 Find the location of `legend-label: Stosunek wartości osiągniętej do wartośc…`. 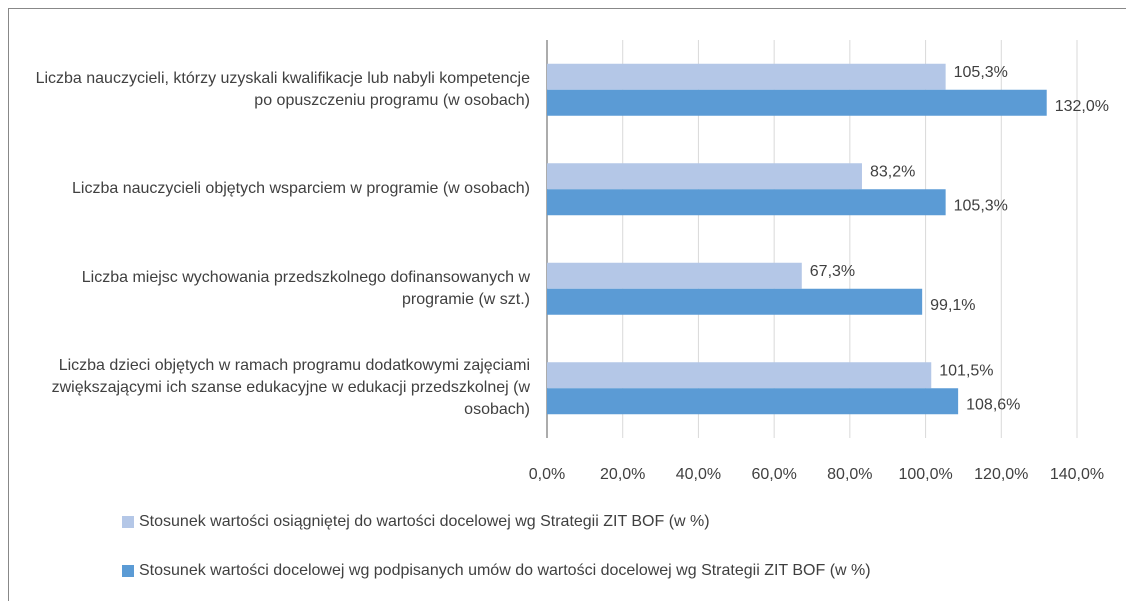

legend-label: Stosunek wartości osiągniętej do wartośc… is located at coordinates (424, 521).